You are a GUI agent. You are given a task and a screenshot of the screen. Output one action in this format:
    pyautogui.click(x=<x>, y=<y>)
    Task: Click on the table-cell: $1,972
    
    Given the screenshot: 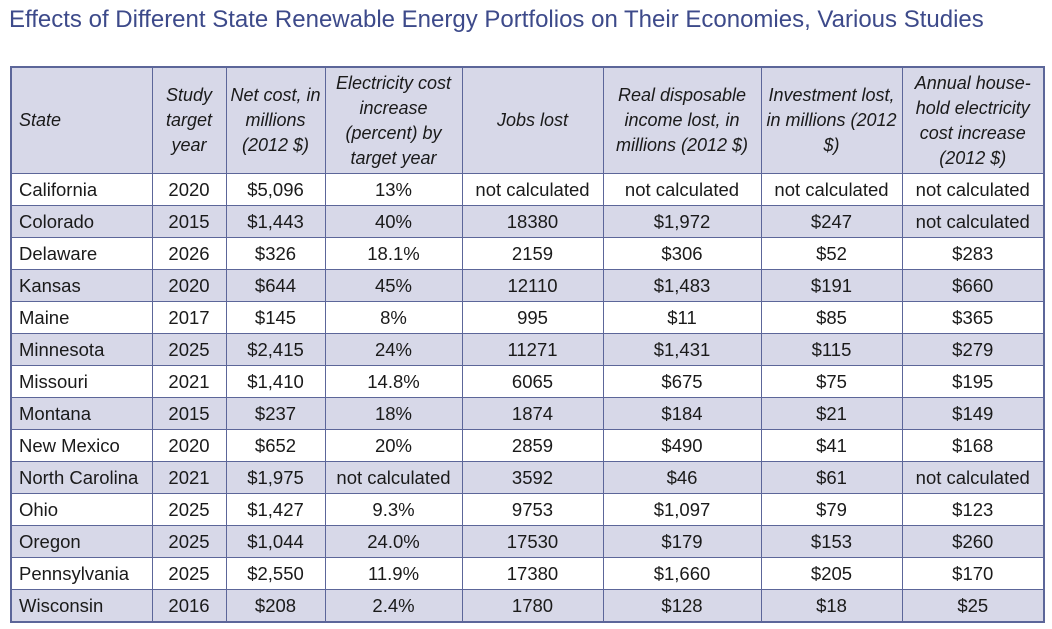 What is the action you would take?
    pyautogui.click(x=682, y=221)
    